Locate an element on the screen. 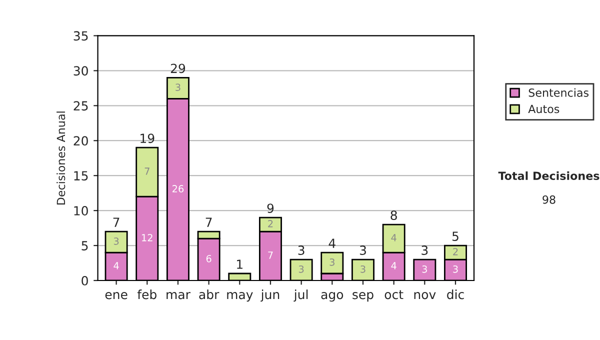 The image size is (600, 340). x-tick-label: sep is located at coordinates (363, 297).